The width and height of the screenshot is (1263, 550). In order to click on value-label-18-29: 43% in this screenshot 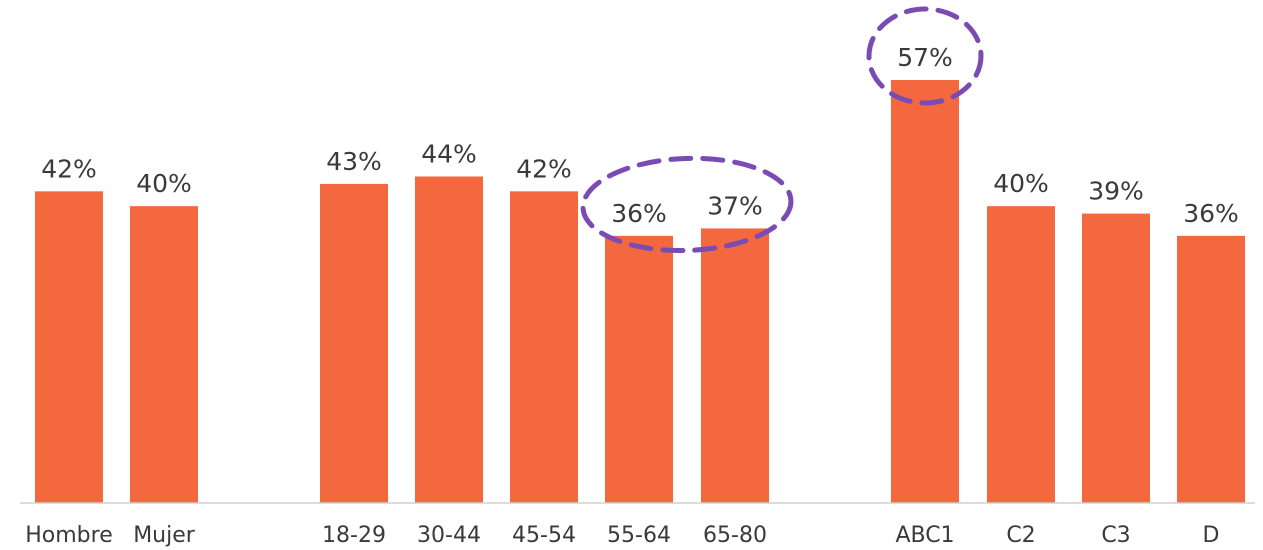, I will do `click(354, 161)`.